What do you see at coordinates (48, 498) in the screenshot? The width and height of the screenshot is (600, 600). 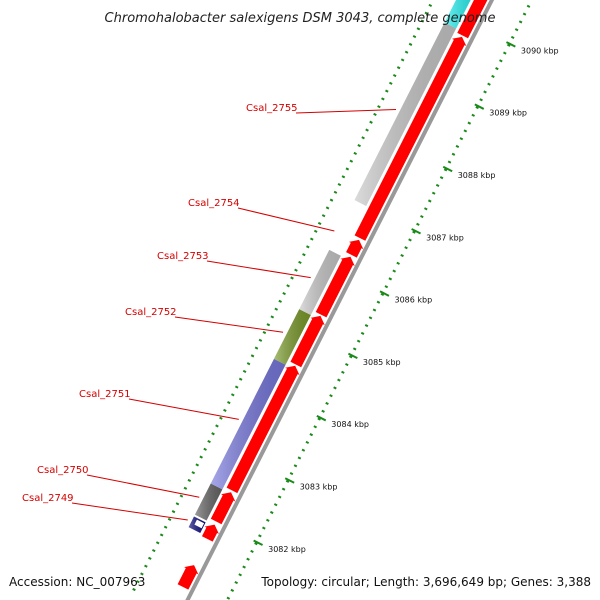 I see `gene-label: Csal_2749` at bounding box center [48, 498].